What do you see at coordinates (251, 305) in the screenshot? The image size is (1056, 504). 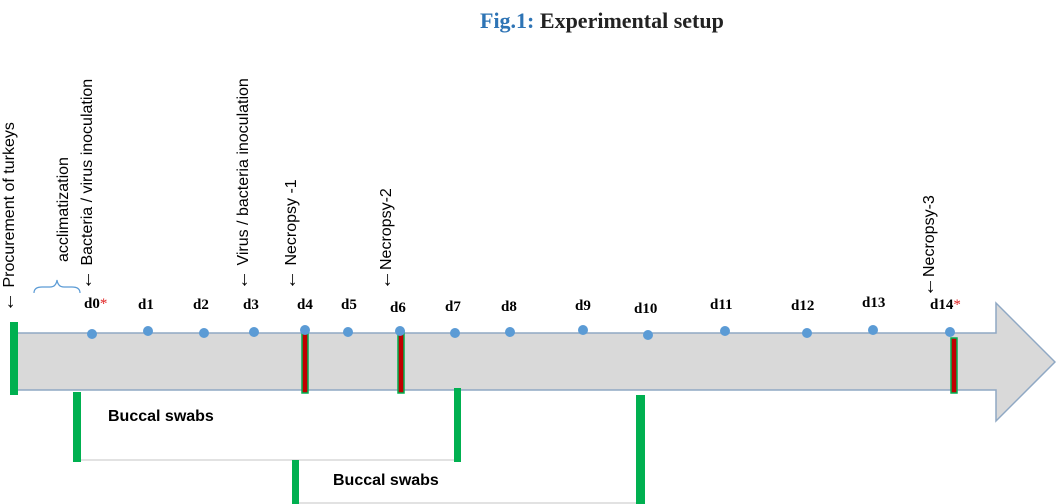 I see `day-label-d3: d3` at bounding box center [251, 305].